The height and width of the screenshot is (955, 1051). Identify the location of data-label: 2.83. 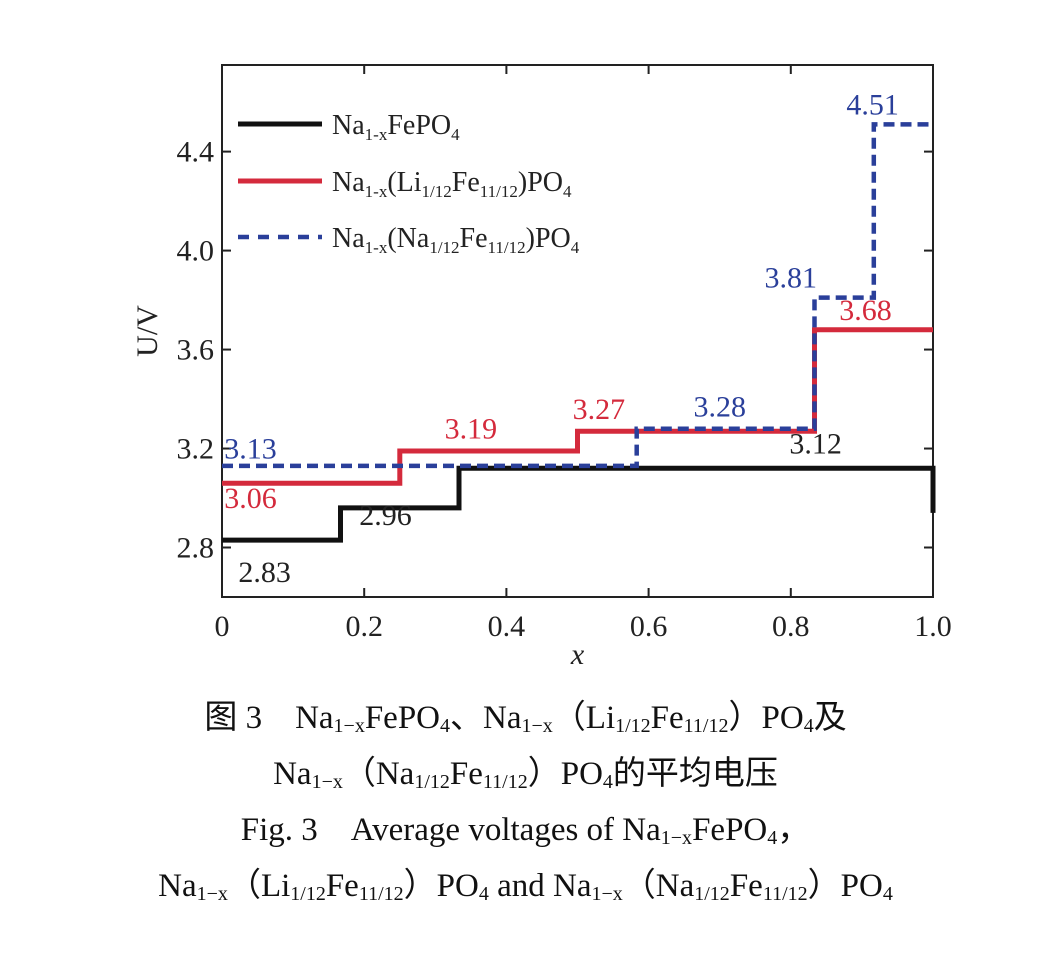
(264, 572).